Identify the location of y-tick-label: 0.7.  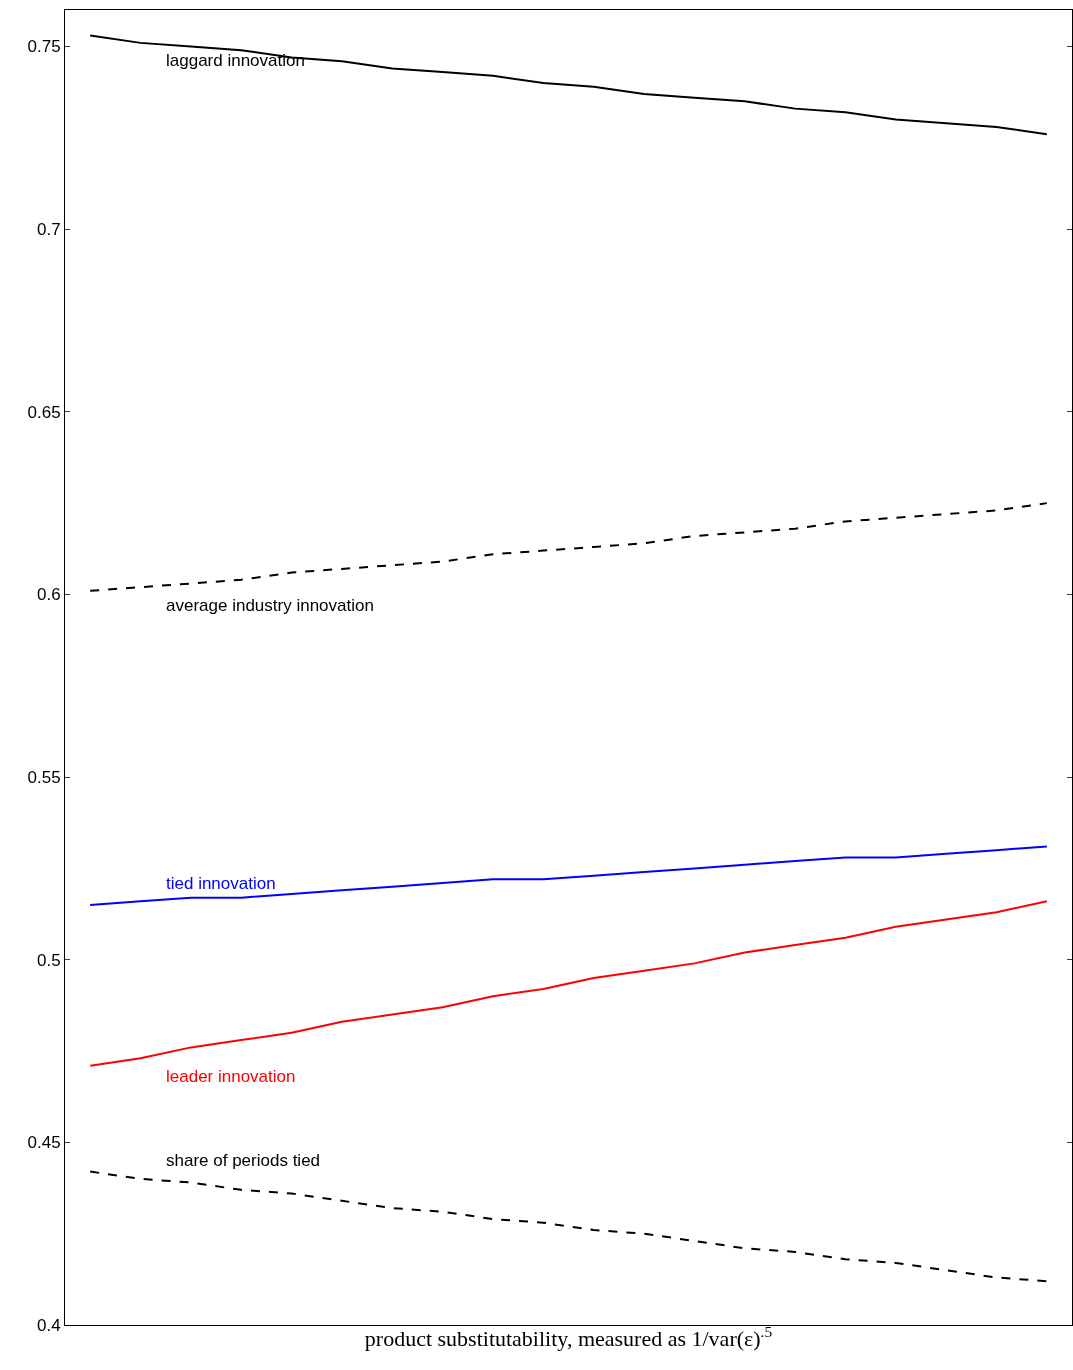
(48, 230).